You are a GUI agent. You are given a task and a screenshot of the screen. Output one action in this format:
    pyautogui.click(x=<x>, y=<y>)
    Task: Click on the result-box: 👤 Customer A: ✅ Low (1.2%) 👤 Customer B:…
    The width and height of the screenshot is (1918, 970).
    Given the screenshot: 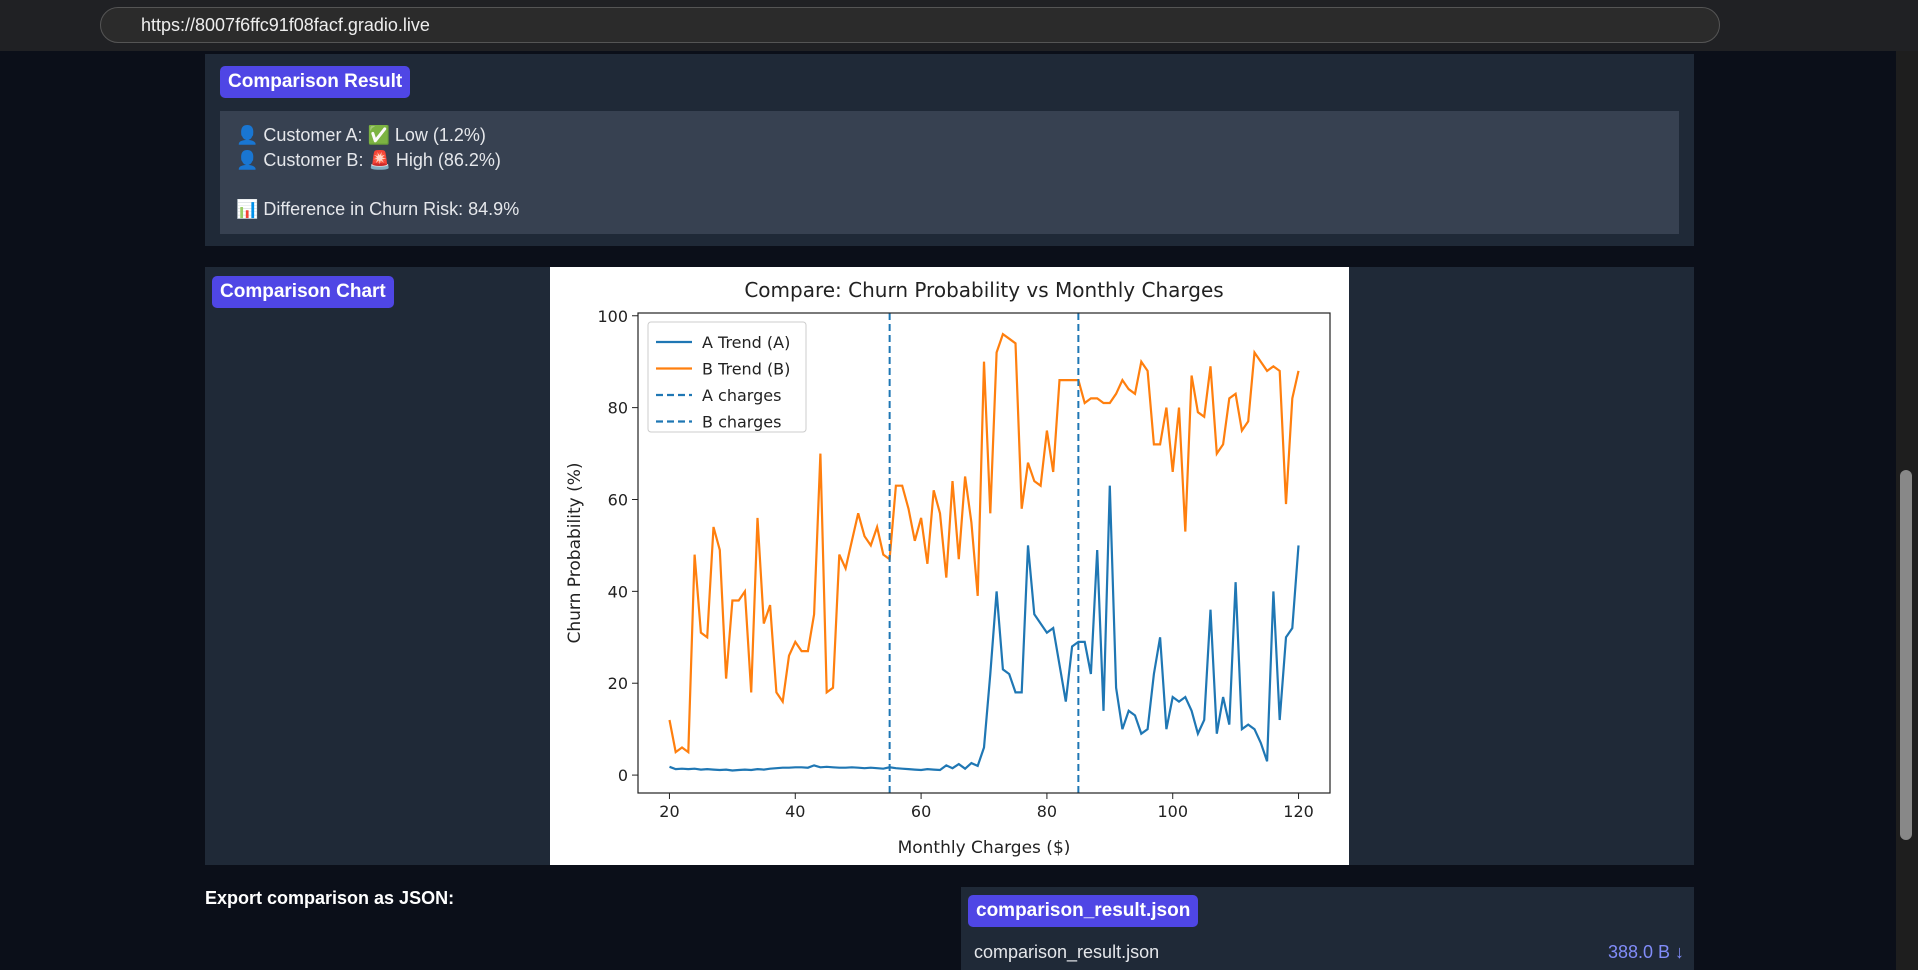 What is the action you would take?
    pyautogui.click(x=949, y=172)
    